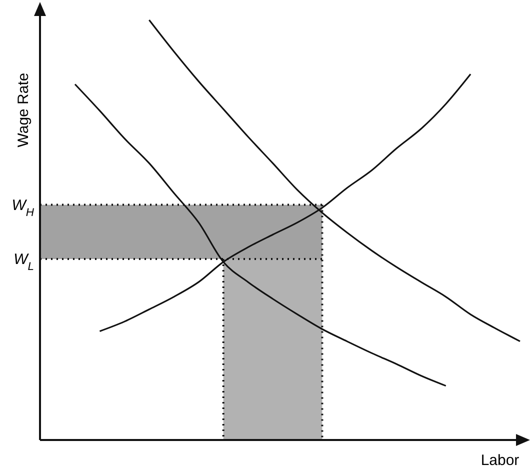 The width and height of the screenshot is (531, 471). What do you see at coordinates (23, 207) in the screenshot?
I see `ref-line-label: W$_{H}$` at bounding box center [23, 207].